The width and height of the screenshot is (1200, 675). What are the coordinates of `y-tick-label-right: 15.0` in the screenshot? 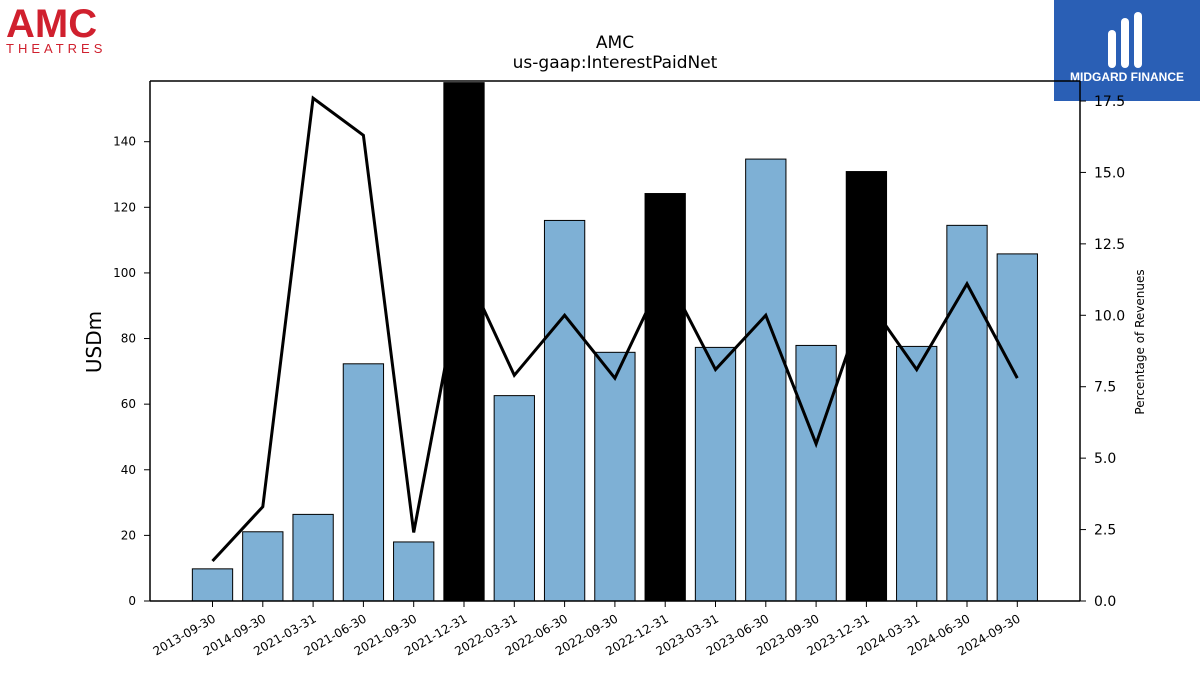 It's located at (1109, 173).